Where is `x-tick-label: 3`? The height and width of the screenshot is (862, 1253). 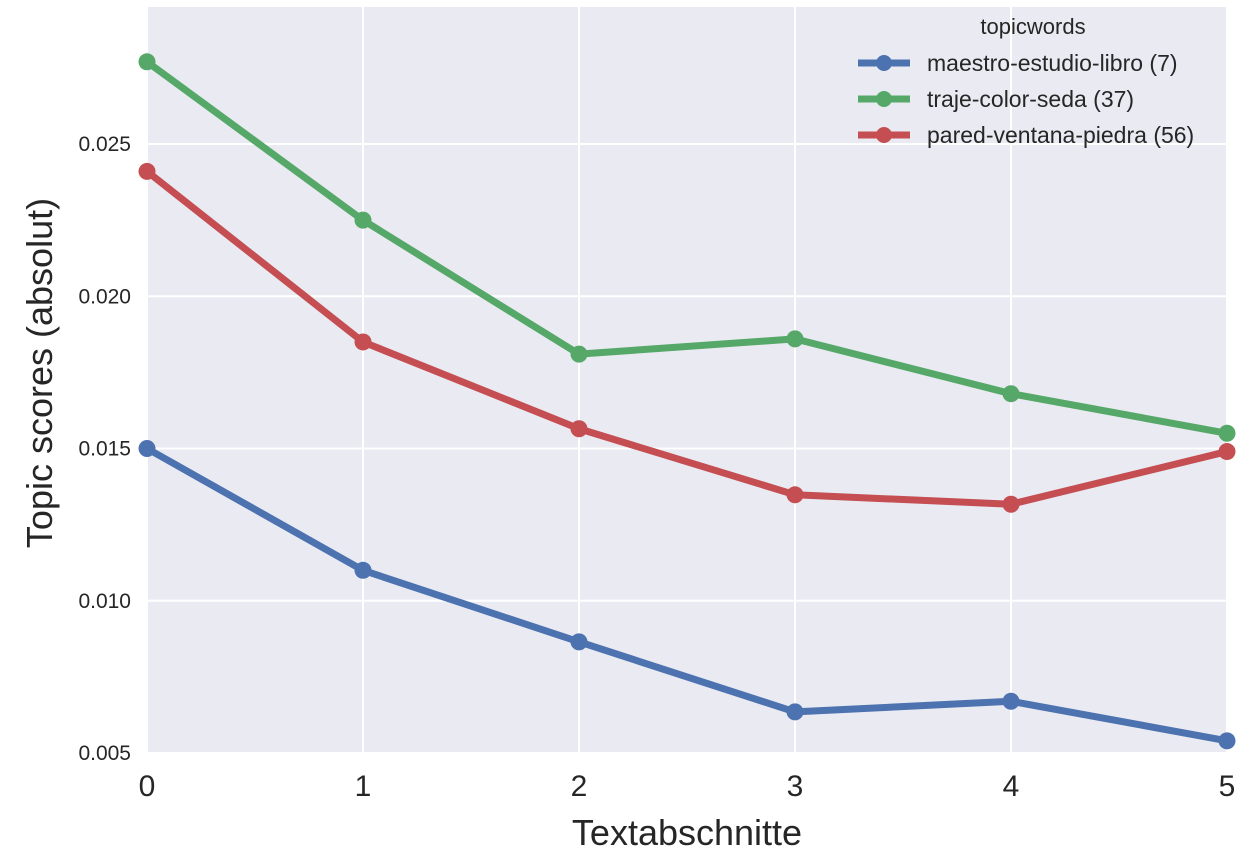
x-tick-label: 3 is located at coordinates (795, 786).